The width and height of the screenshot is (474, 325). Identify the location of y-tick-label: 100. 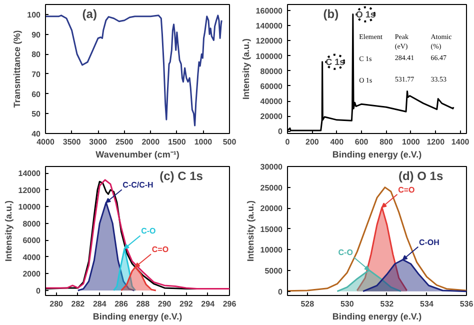
(34, 15).